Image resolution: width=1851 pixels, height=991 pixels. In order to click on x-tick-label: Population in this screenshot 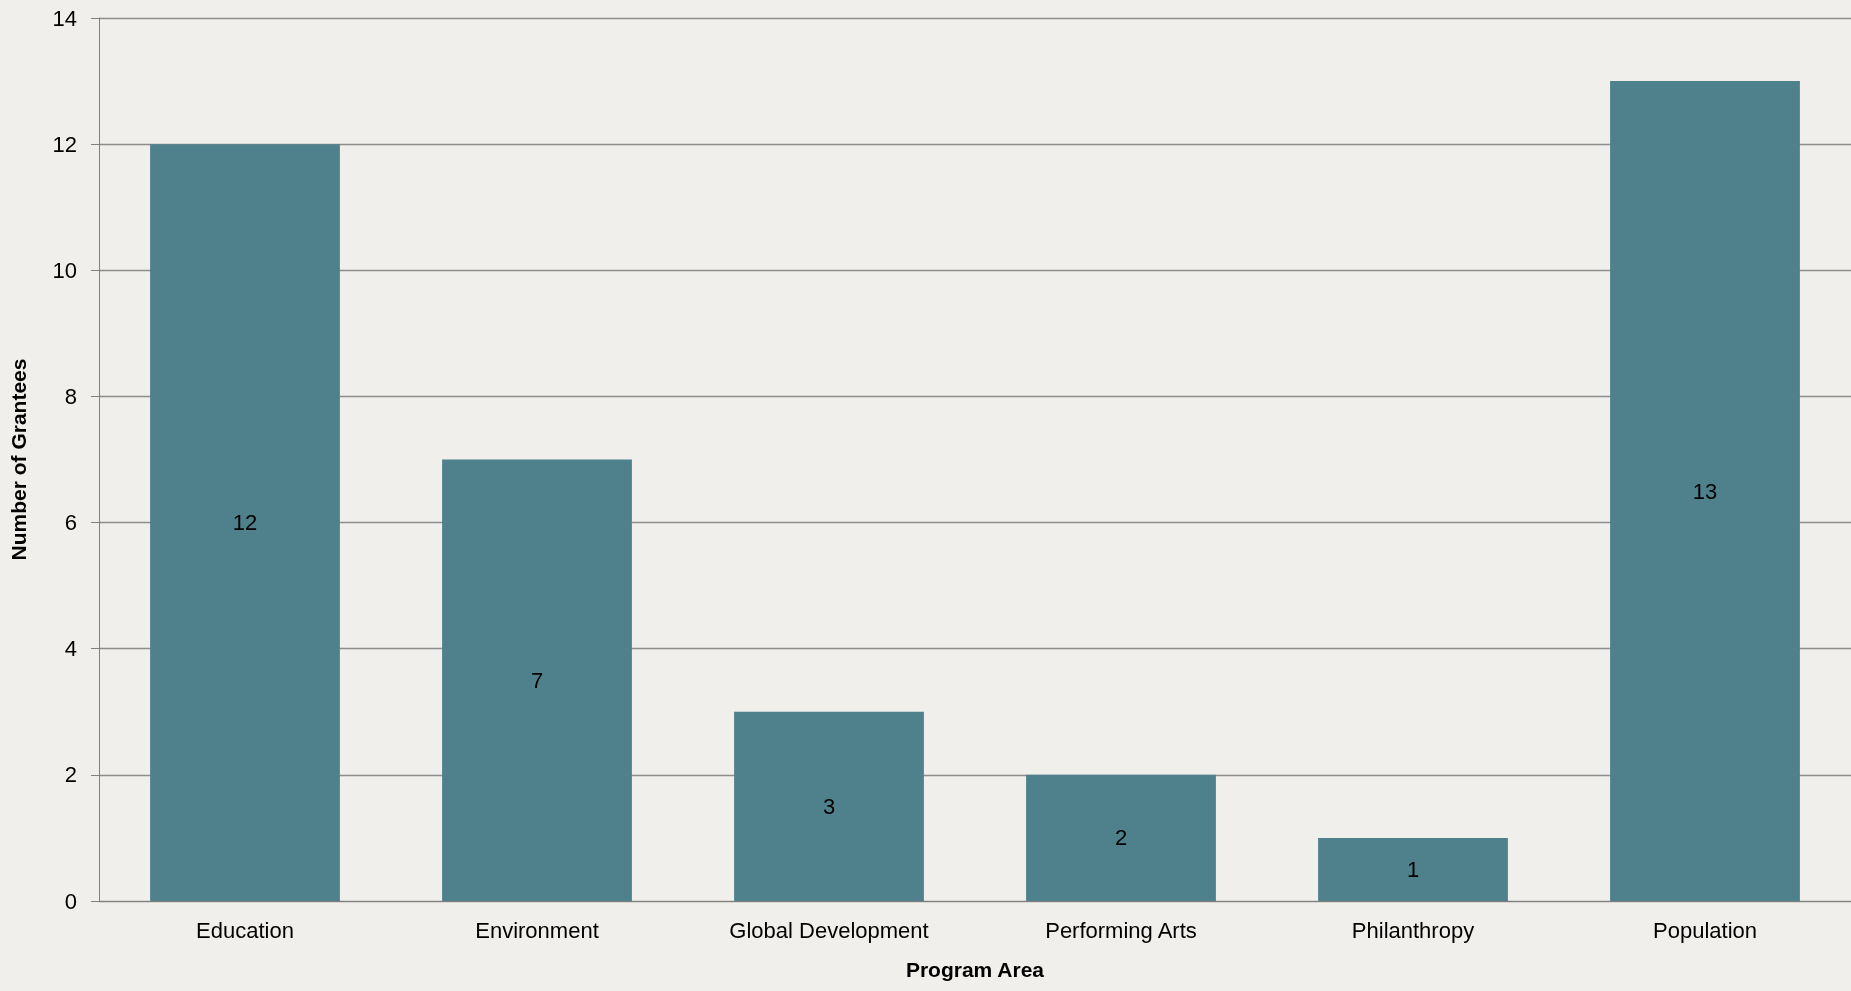, I will do `click(1705, 930)`.